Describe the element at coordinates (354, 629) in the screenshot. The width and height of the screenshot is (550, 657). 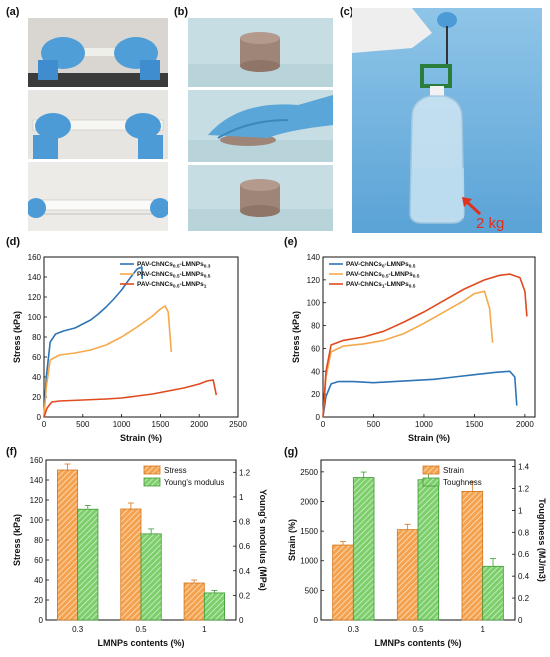
I see `x-tick-label: 0.3` at that location.